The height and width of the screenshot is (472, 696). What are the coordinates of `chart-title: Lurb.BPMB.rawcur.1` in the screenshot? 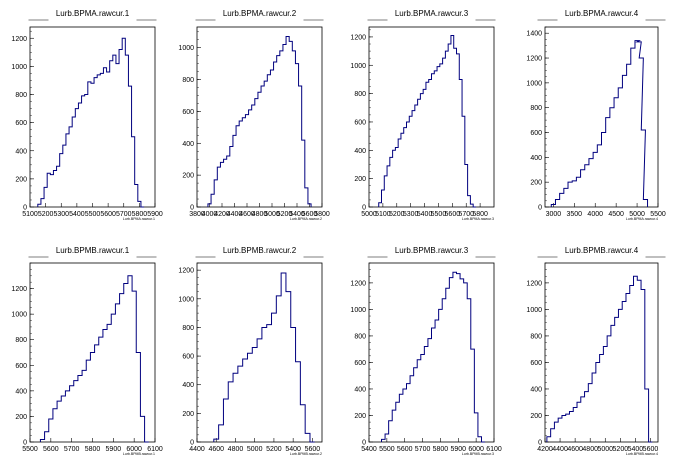 It's located at (93, 250).